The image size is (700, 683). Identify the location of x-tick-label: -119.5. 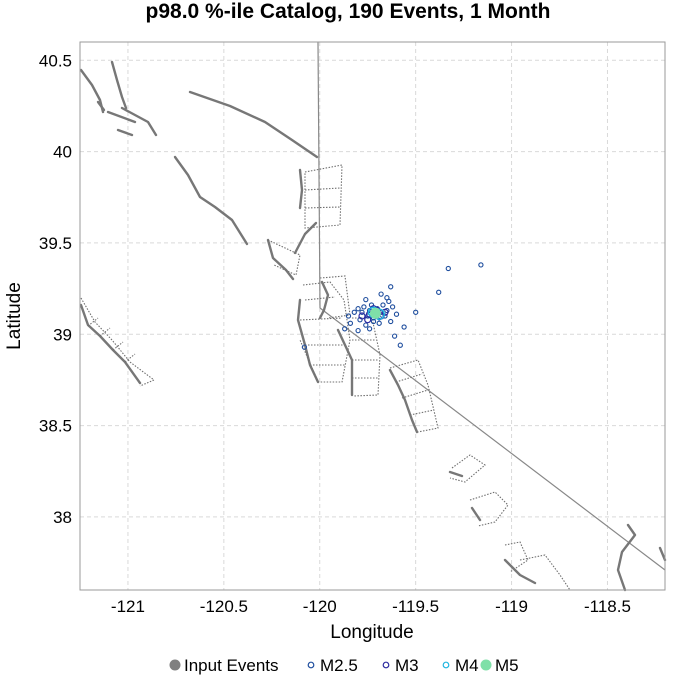
(415, 606).